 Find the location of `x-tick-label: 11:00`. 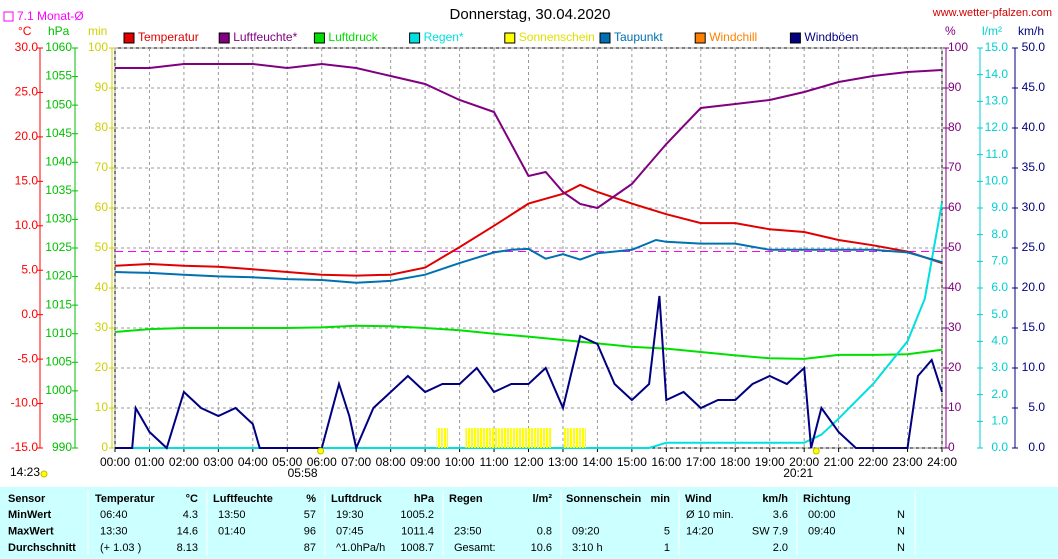

x-tick-label: 11:00 is located at coordinates (493, 462).